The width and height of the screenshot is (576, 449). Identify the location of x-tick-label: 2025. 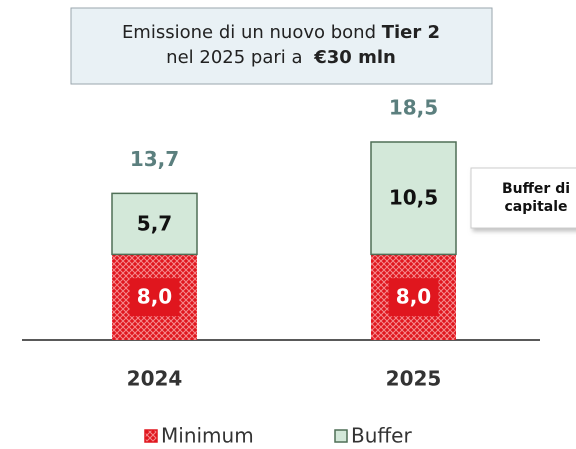
(414, 379).